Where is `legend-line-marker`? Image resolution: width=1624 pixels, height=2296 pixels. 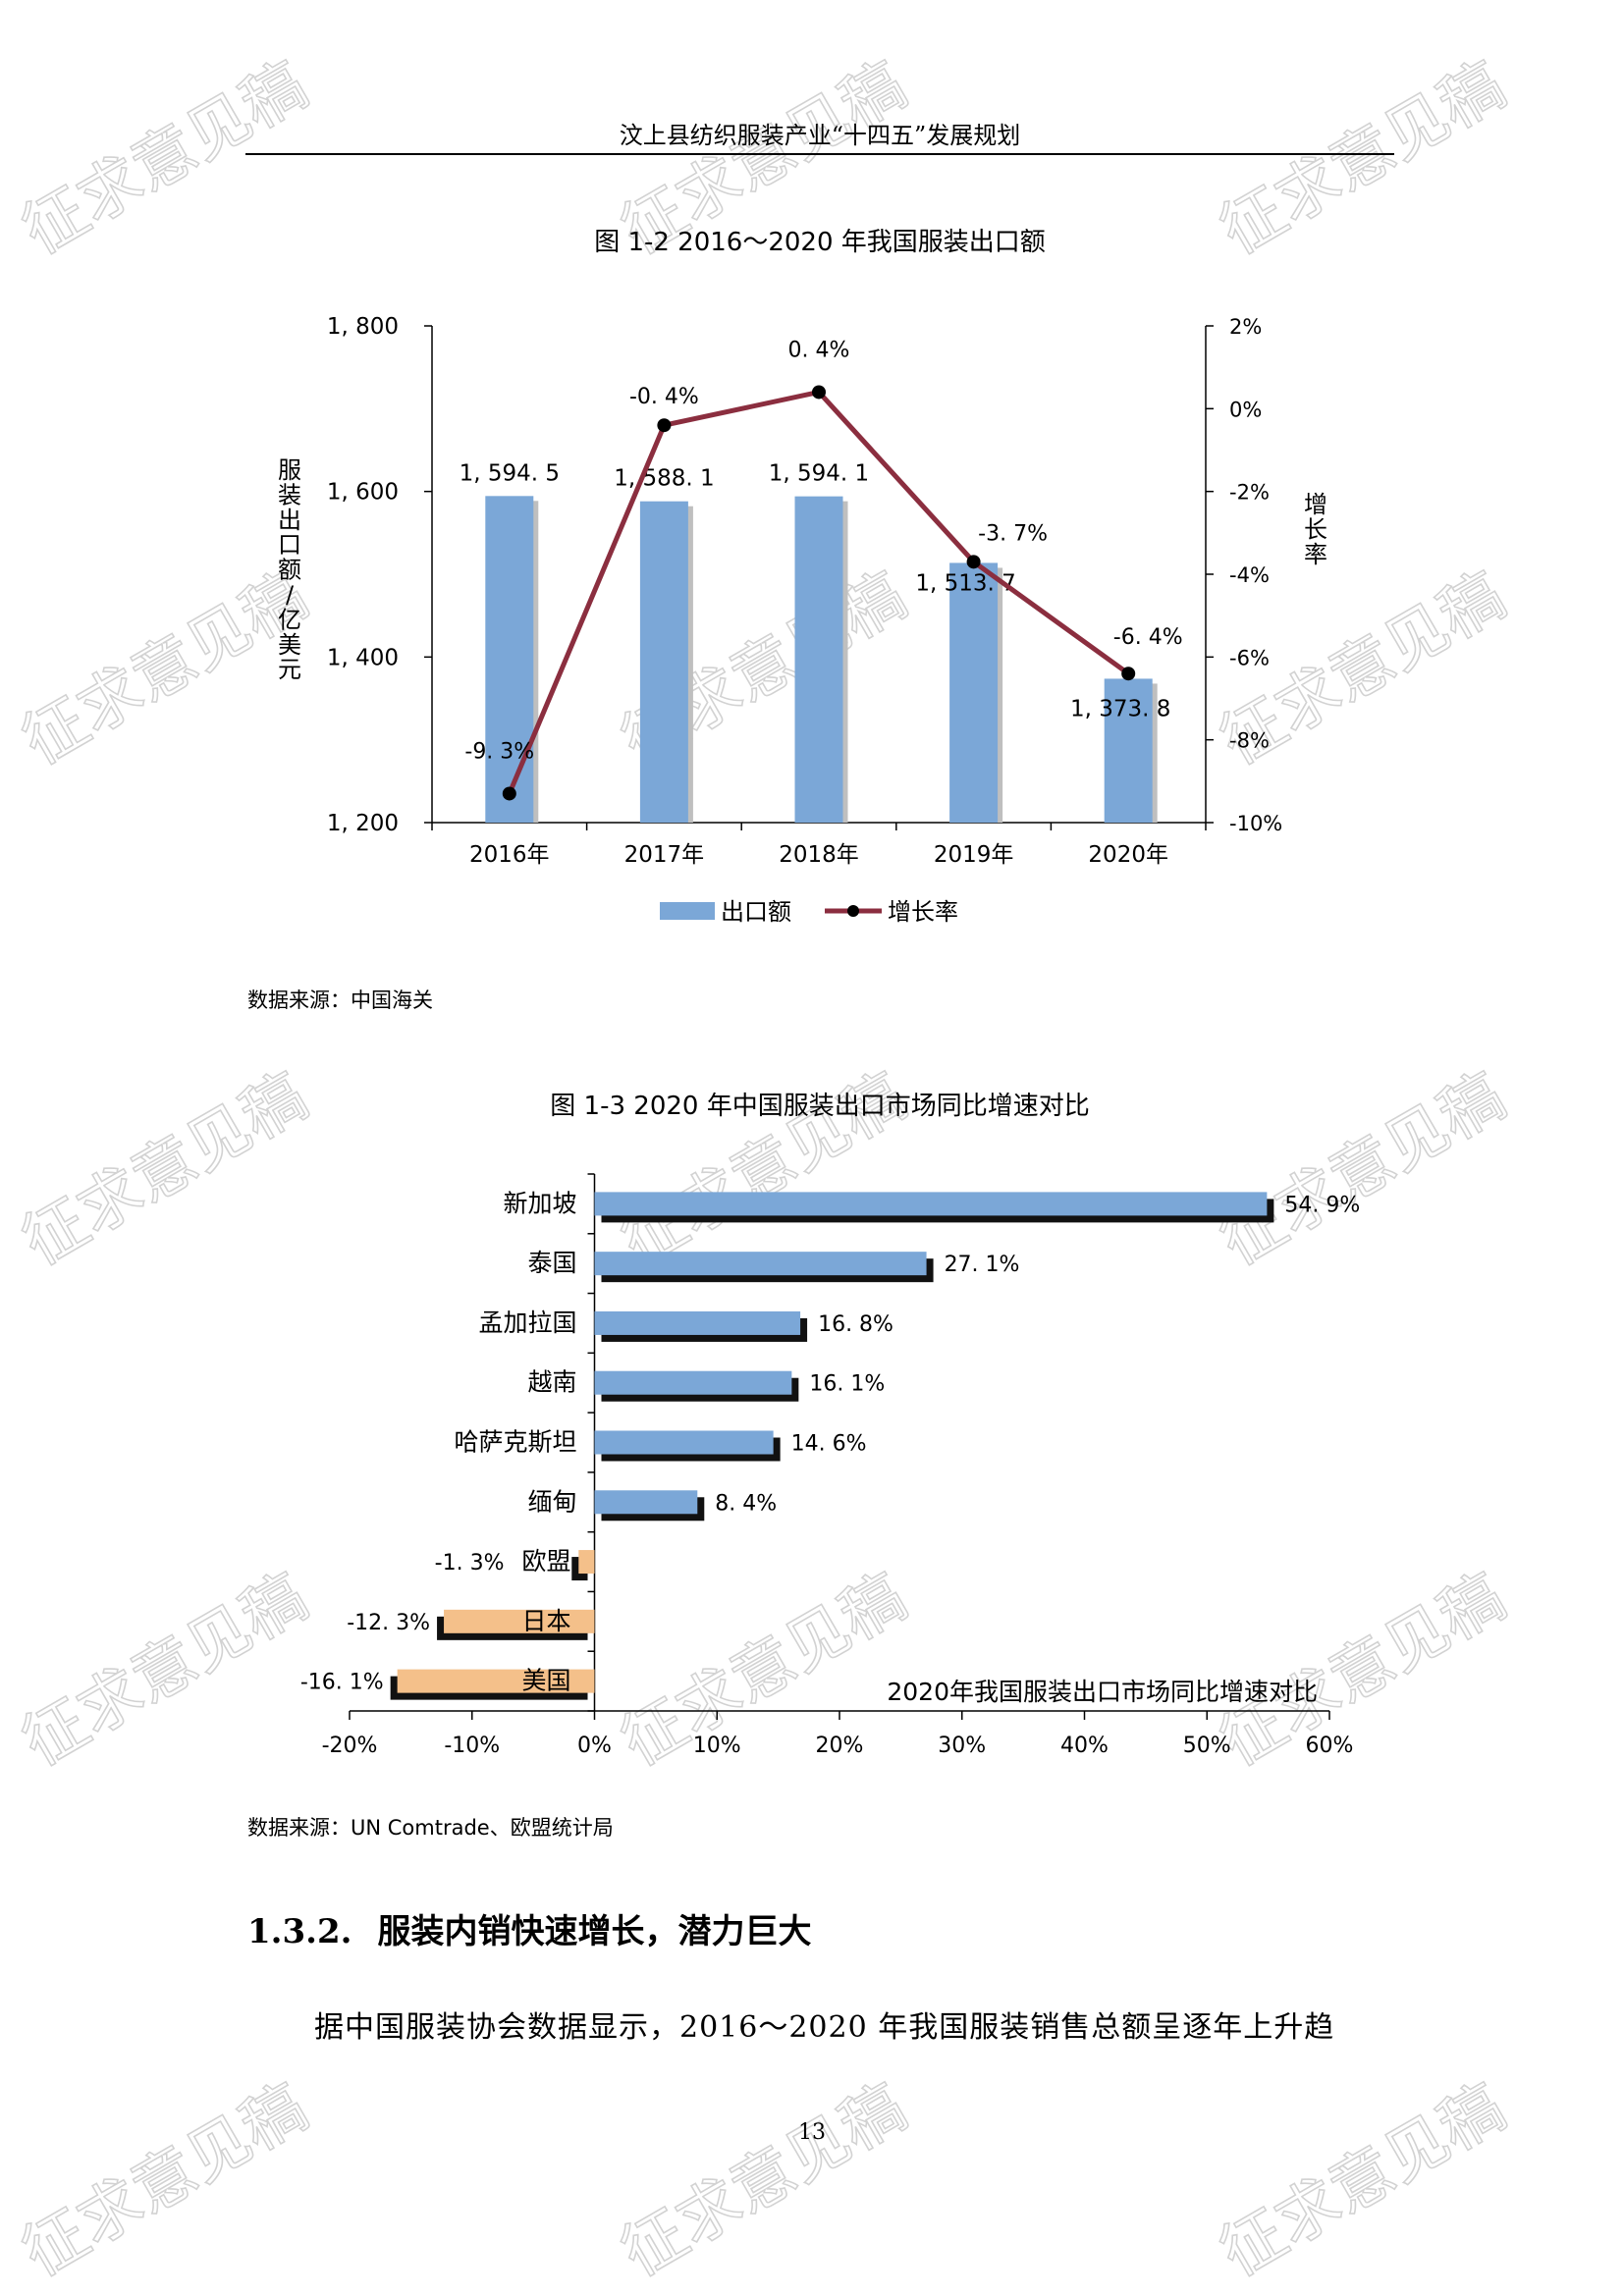 legend-line-marker is located at coordinates (853, 911).